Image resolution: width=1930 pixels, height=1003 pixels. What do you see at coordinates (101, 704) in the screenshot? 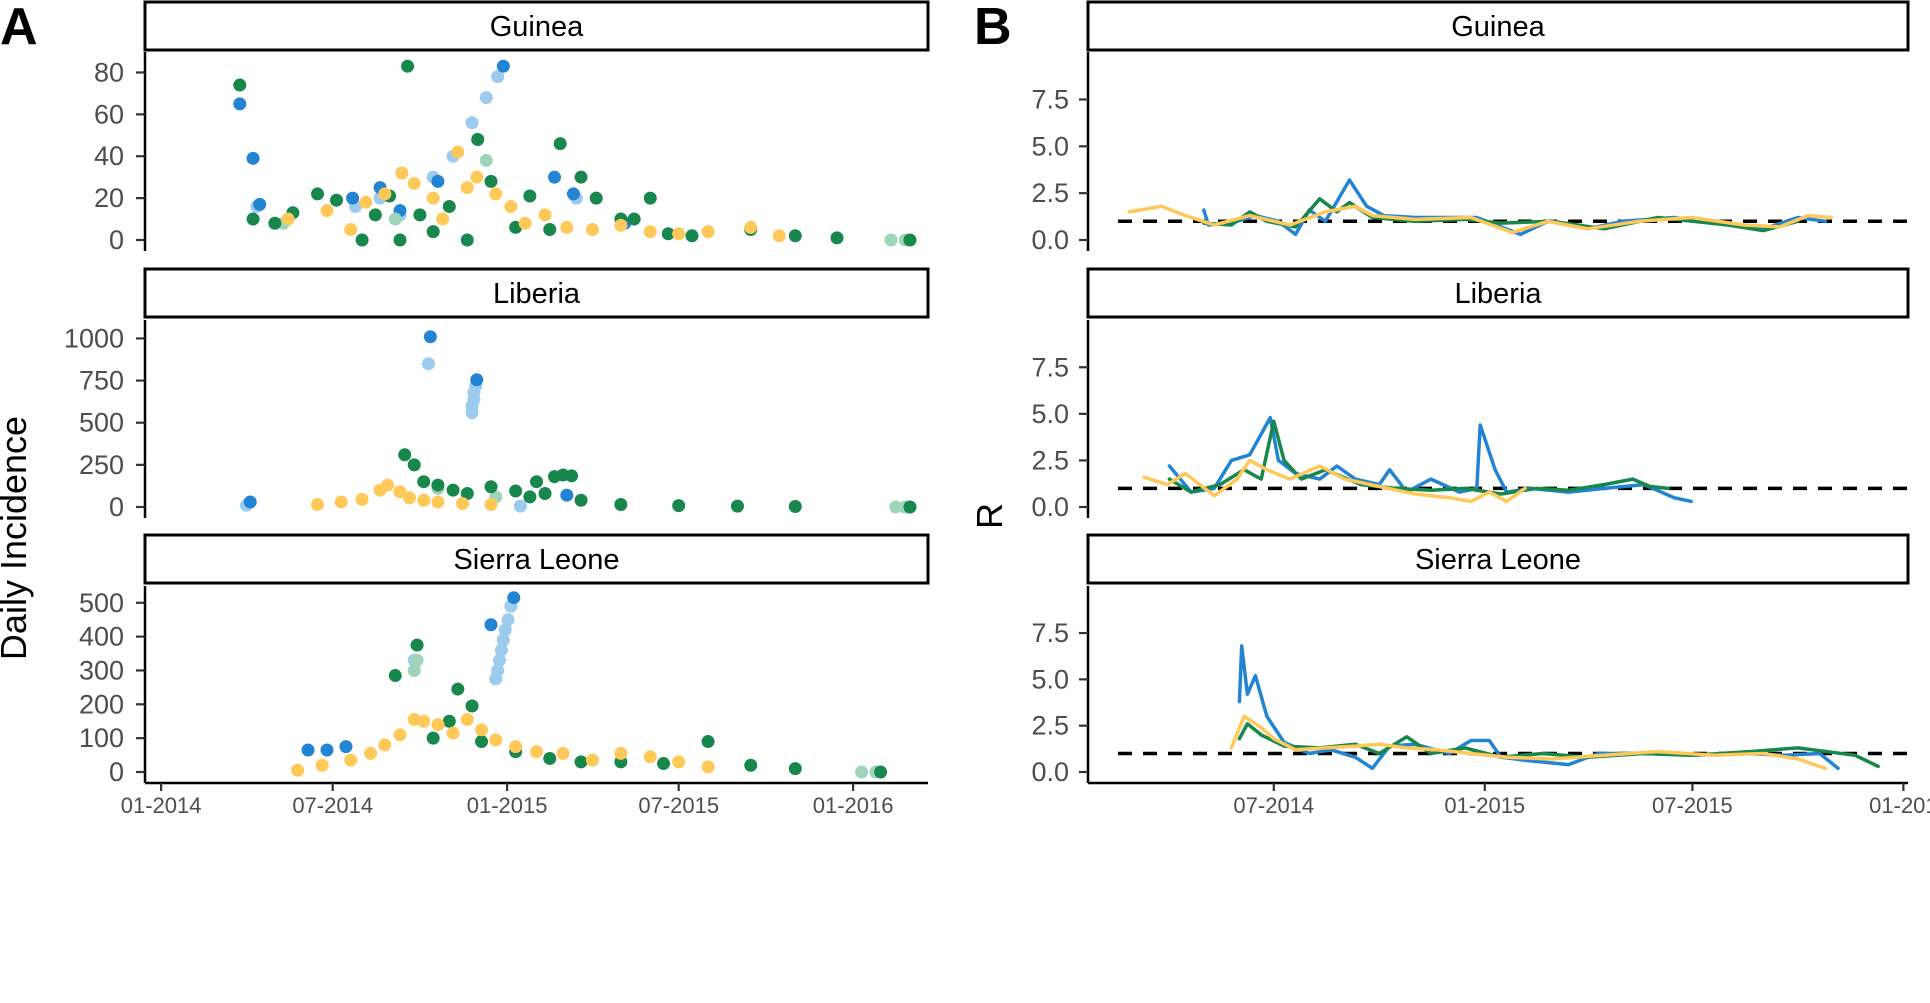
I see `y-tick-label: 200` at bounding box center [101, 704].